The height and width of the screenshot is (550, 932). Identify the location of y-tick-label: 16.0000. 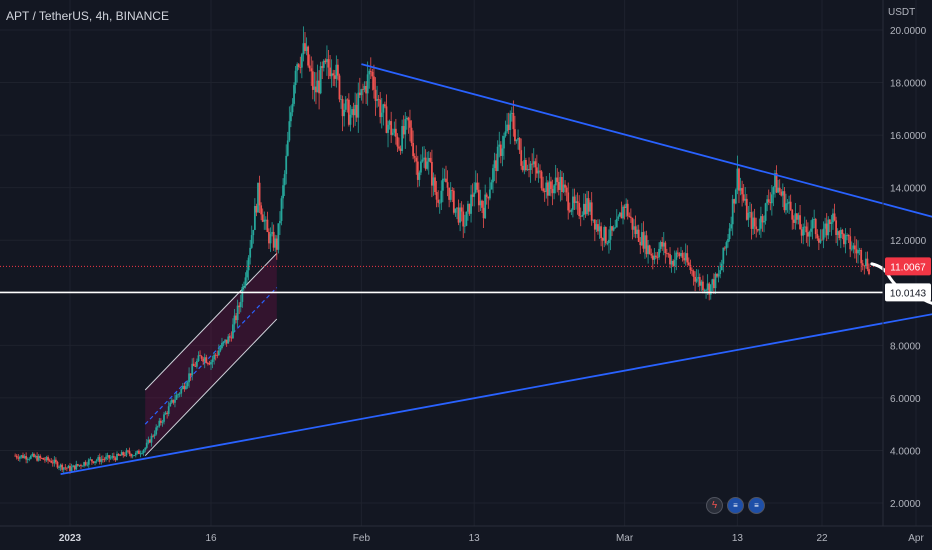
(908, 136).